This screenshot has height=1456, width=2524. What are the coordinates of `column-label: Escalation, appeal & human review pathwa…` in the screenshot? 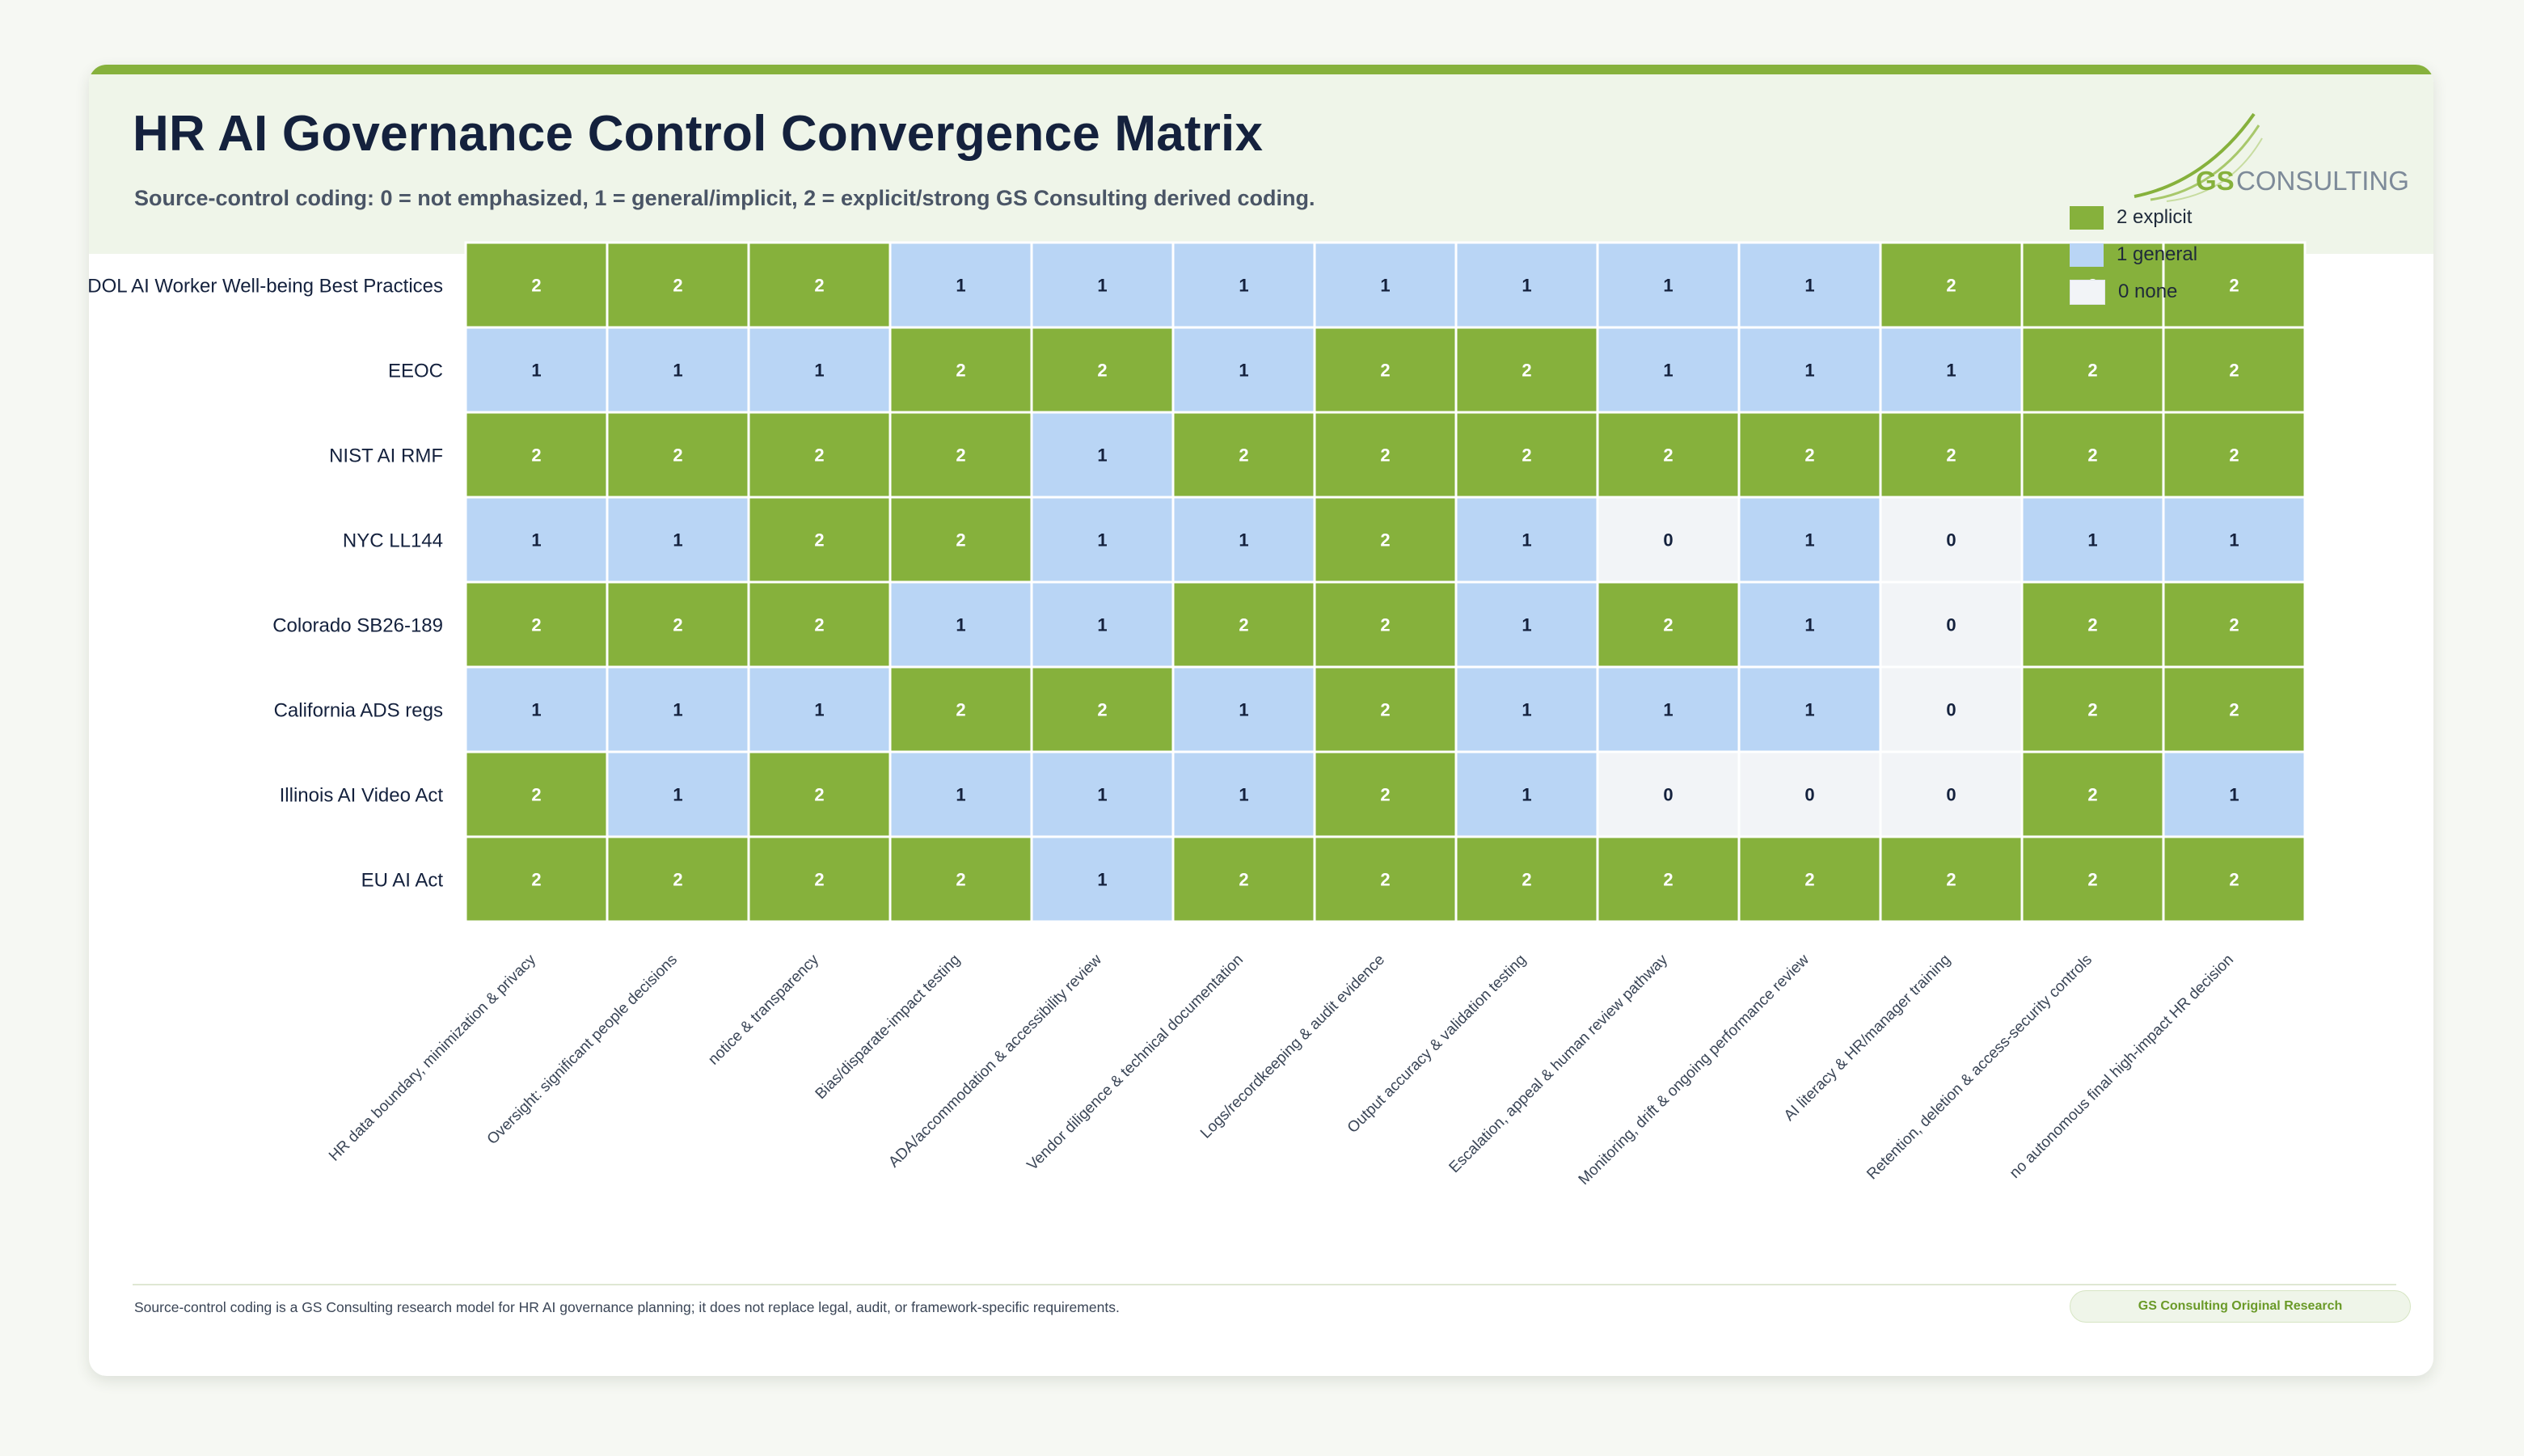 It's located at (1559, 1063).